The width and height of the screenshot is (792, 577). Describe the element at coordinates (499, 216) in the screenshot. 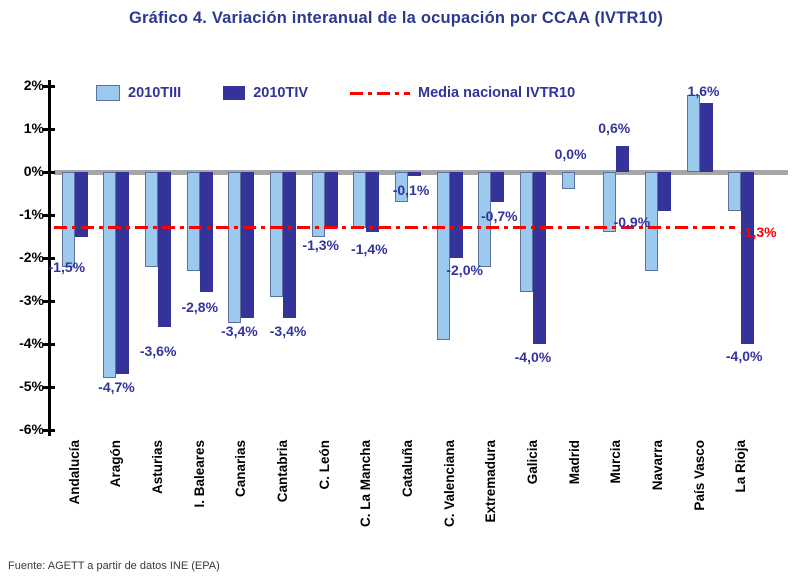

I see `bar-value-label-Extremadura: -0,7%` at that location.